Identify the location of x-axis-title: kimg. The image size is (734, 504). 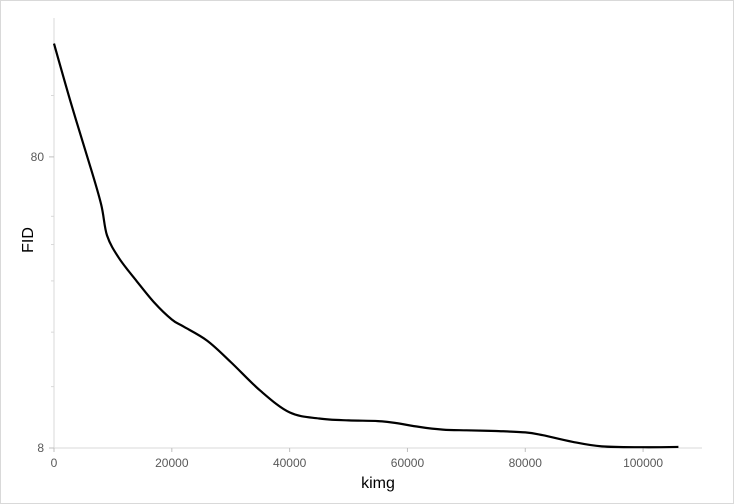
(378, 483).